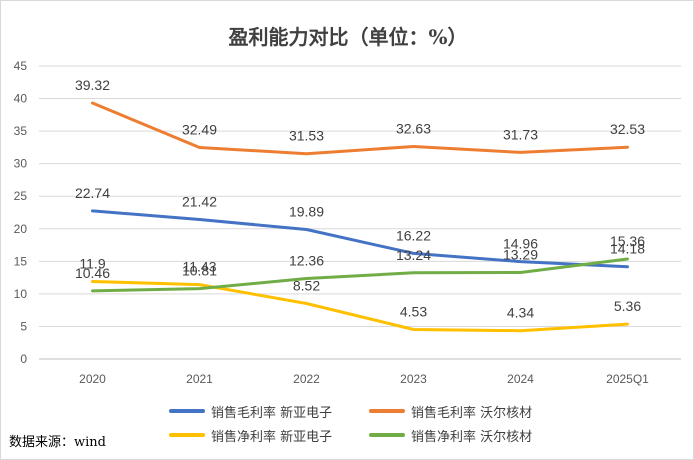 The image size is (694, 460). Describe the element at coordinates (21, 261) in the screenshot. I see `y-tick-label: 15` at that location.